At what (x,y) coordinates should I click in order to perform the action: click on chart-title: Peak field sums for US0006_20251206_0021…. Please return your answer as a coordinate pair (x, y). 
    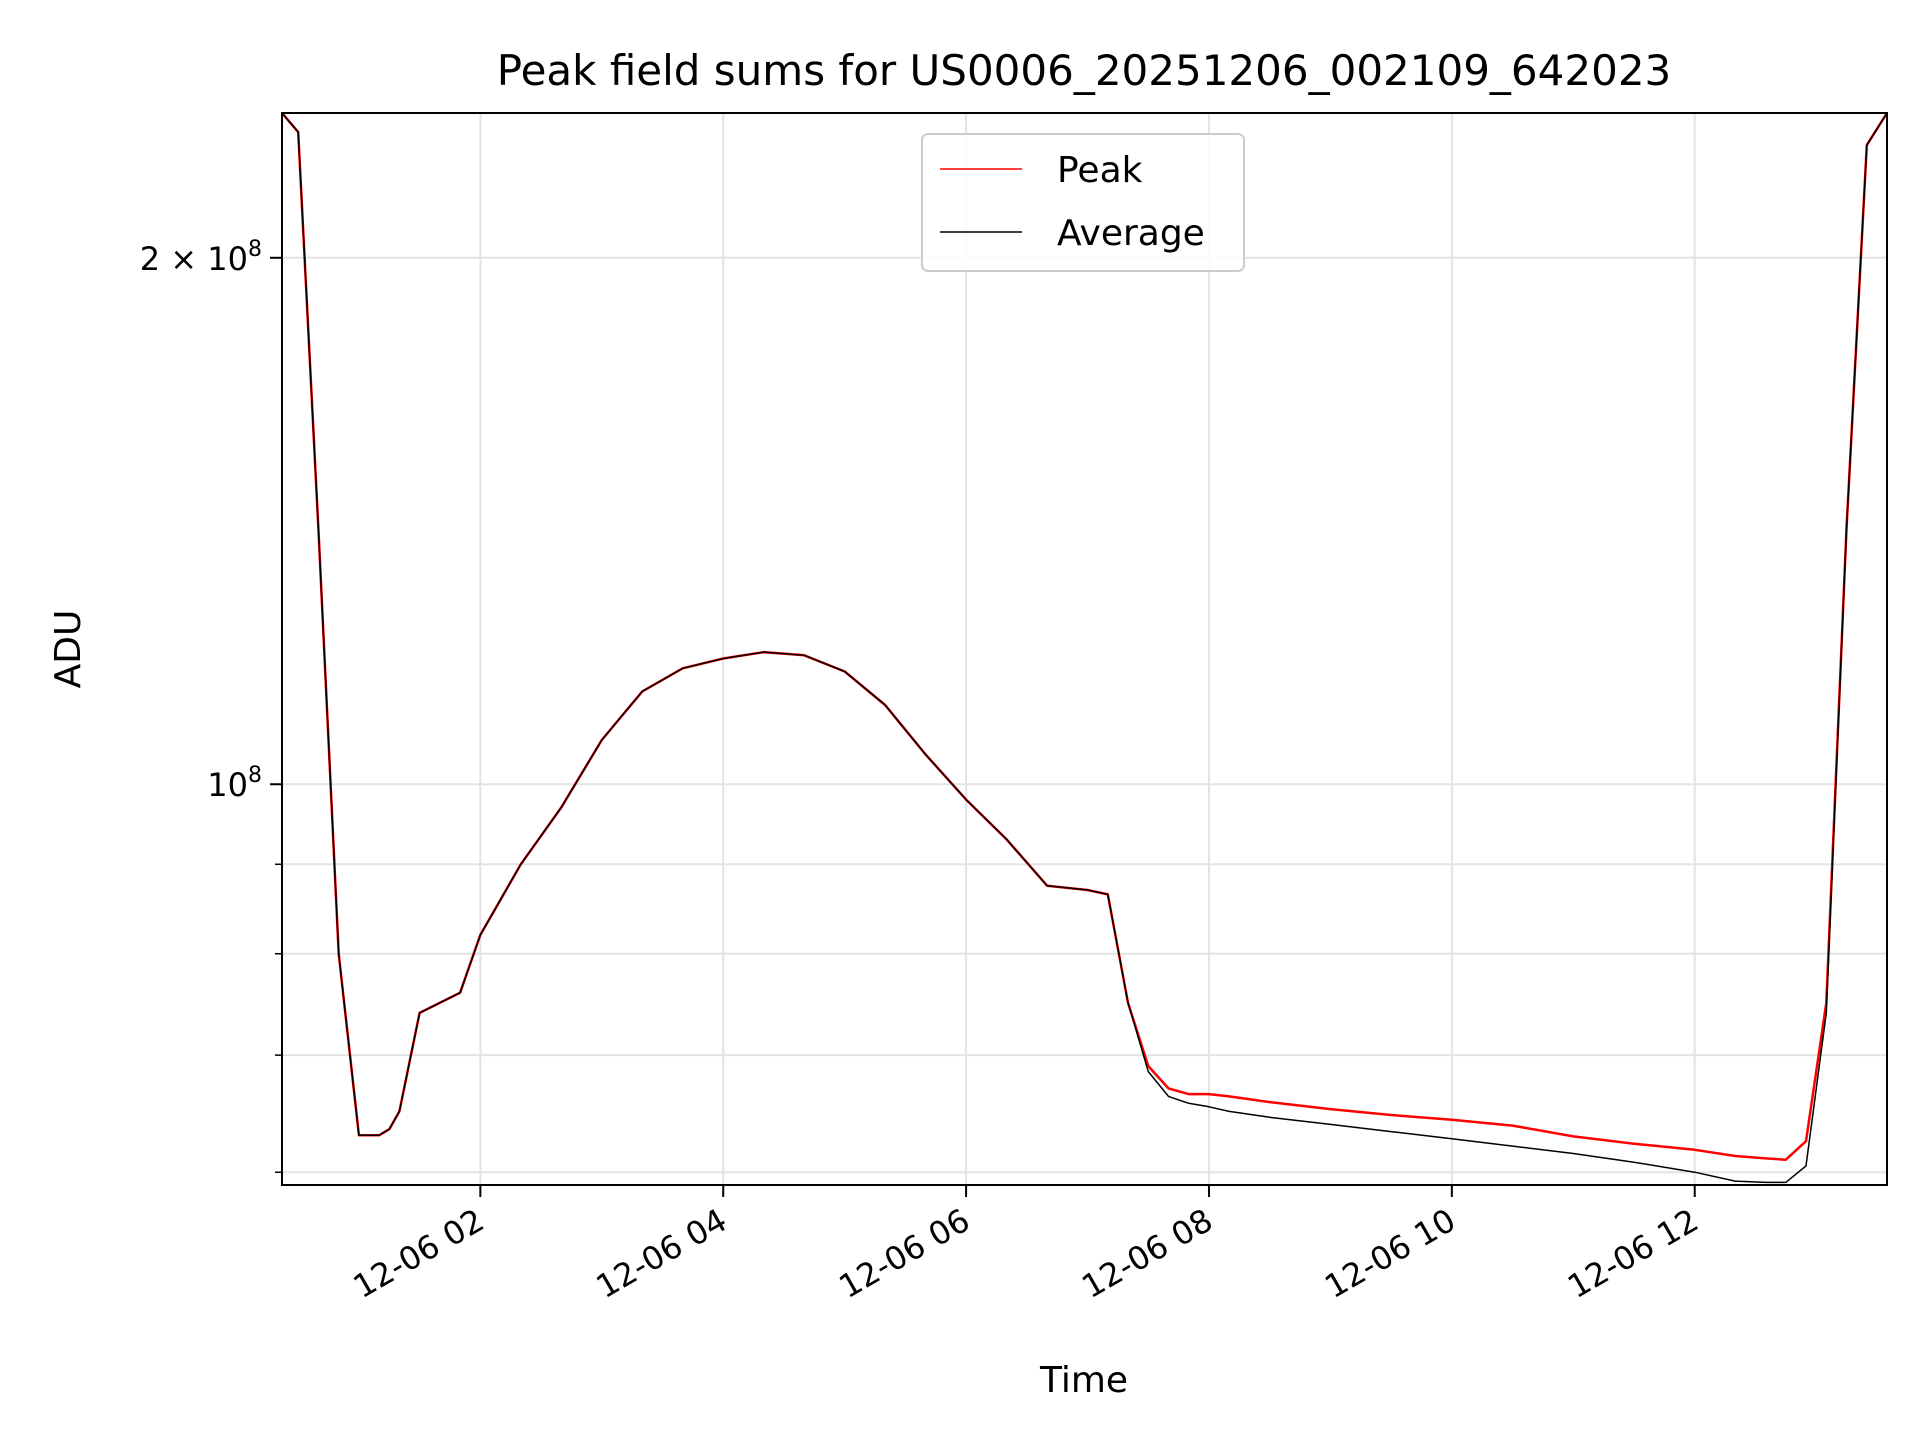
    Looking at the image, I should click on (1084, 70).